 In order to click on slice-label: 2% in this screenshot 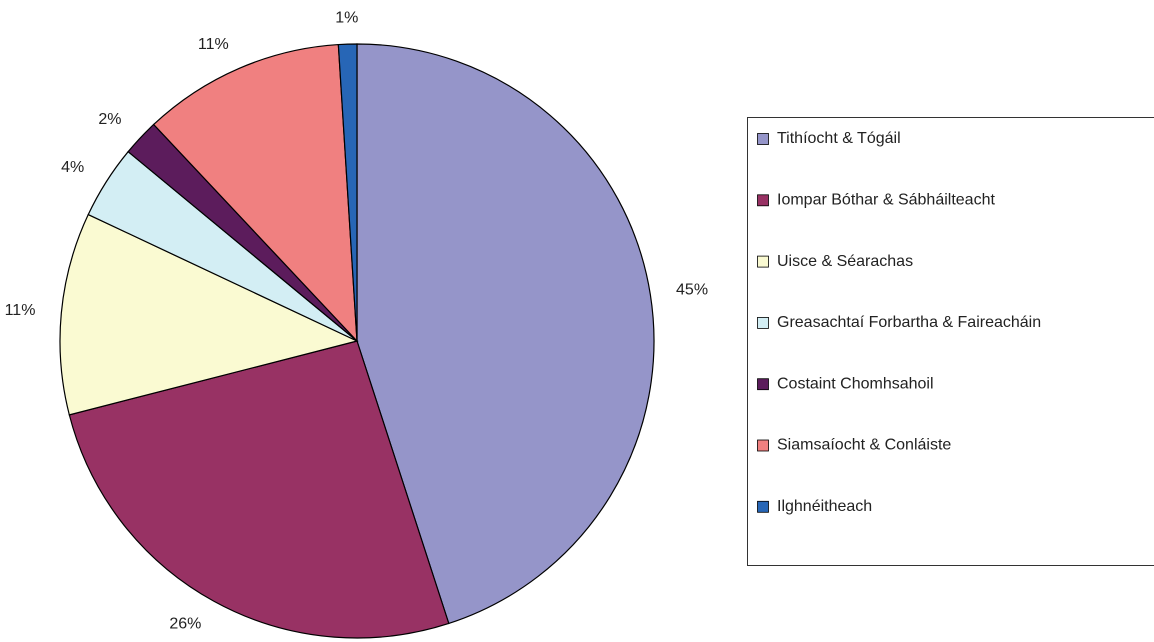, I will do `click(109, 119)`.